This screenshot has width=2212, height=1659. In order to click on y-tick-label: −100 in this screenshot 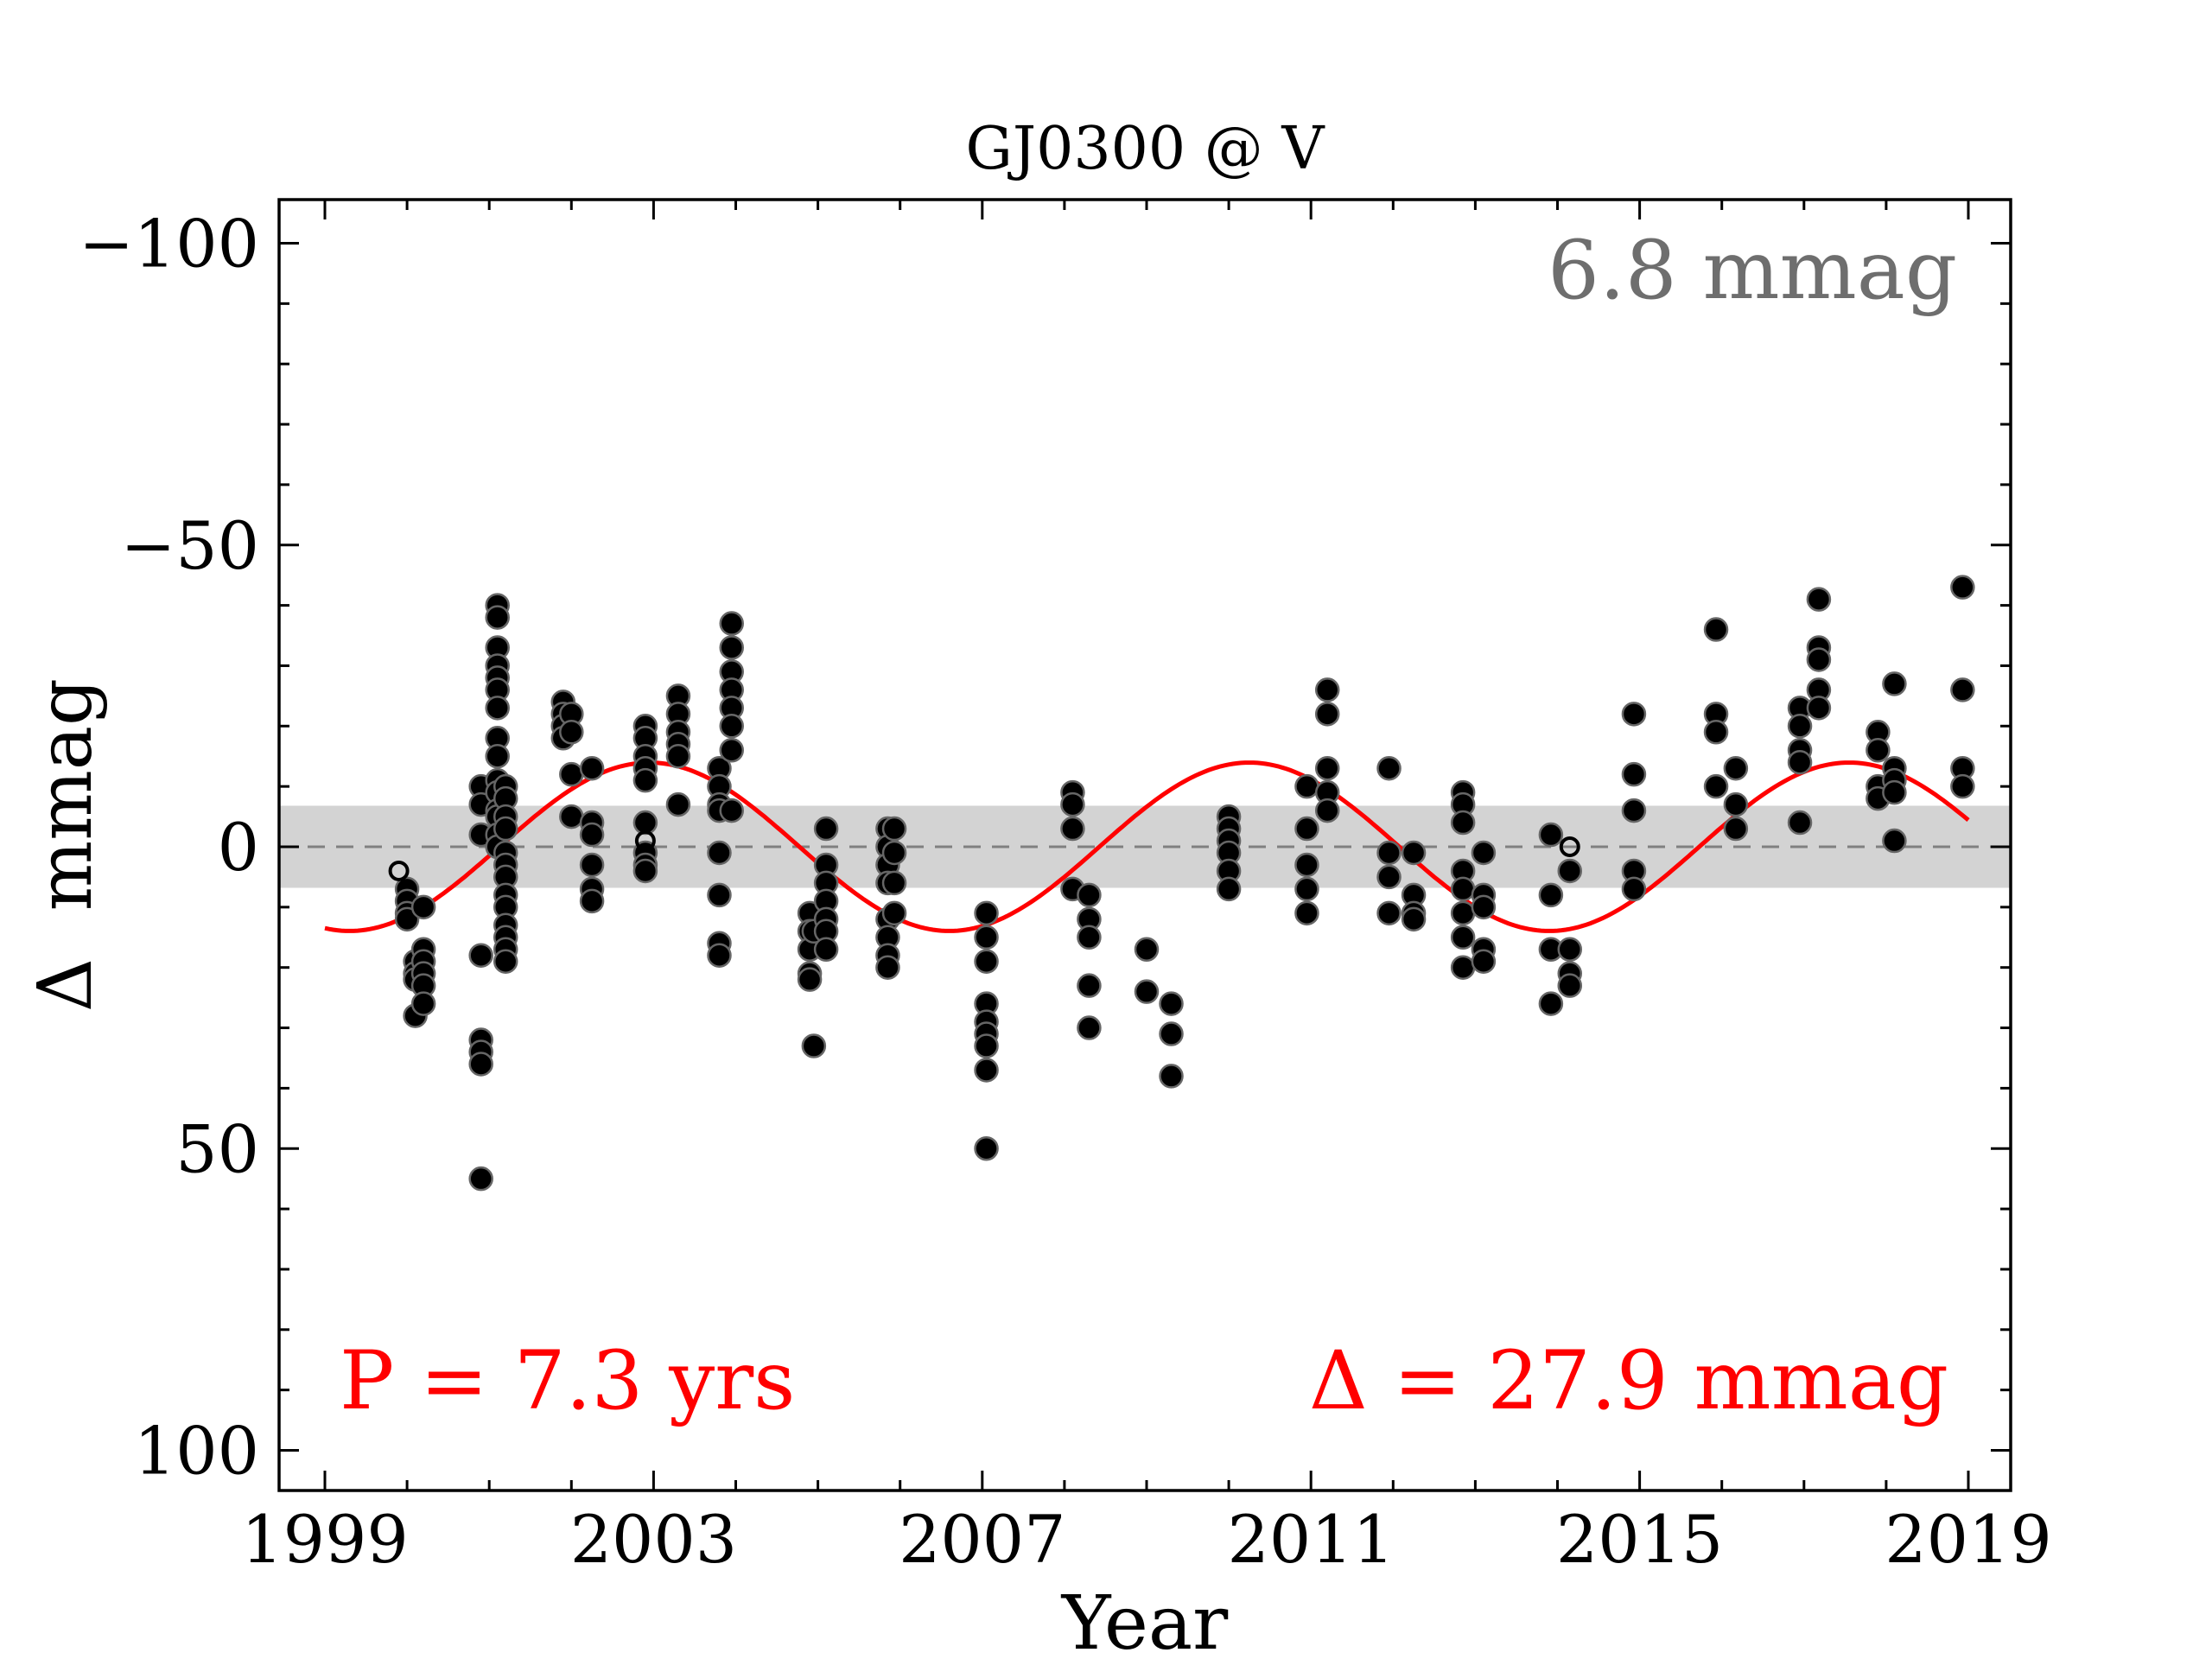, I will do `click(169, 244)`.